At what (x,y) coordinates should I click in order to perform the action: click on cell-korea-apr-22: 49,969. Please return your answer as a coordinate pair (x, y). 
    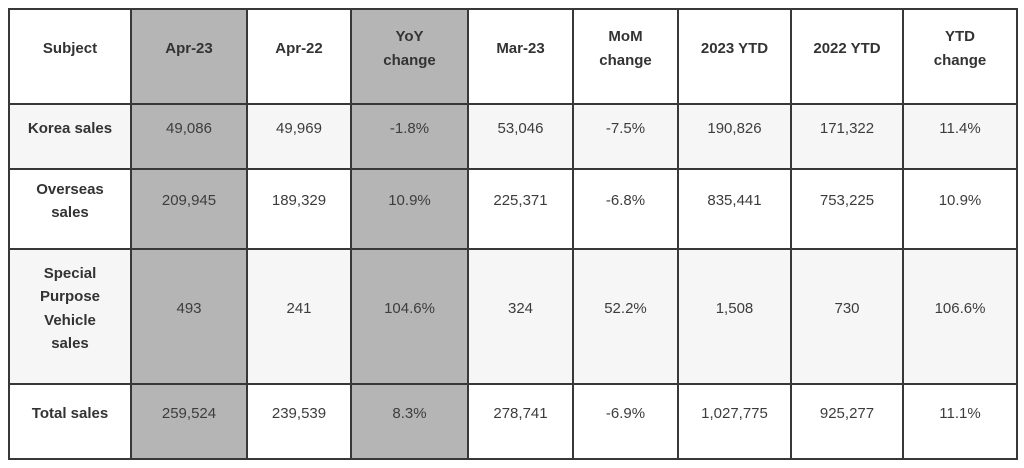
    Looking at the image, I should click on (299, 136).